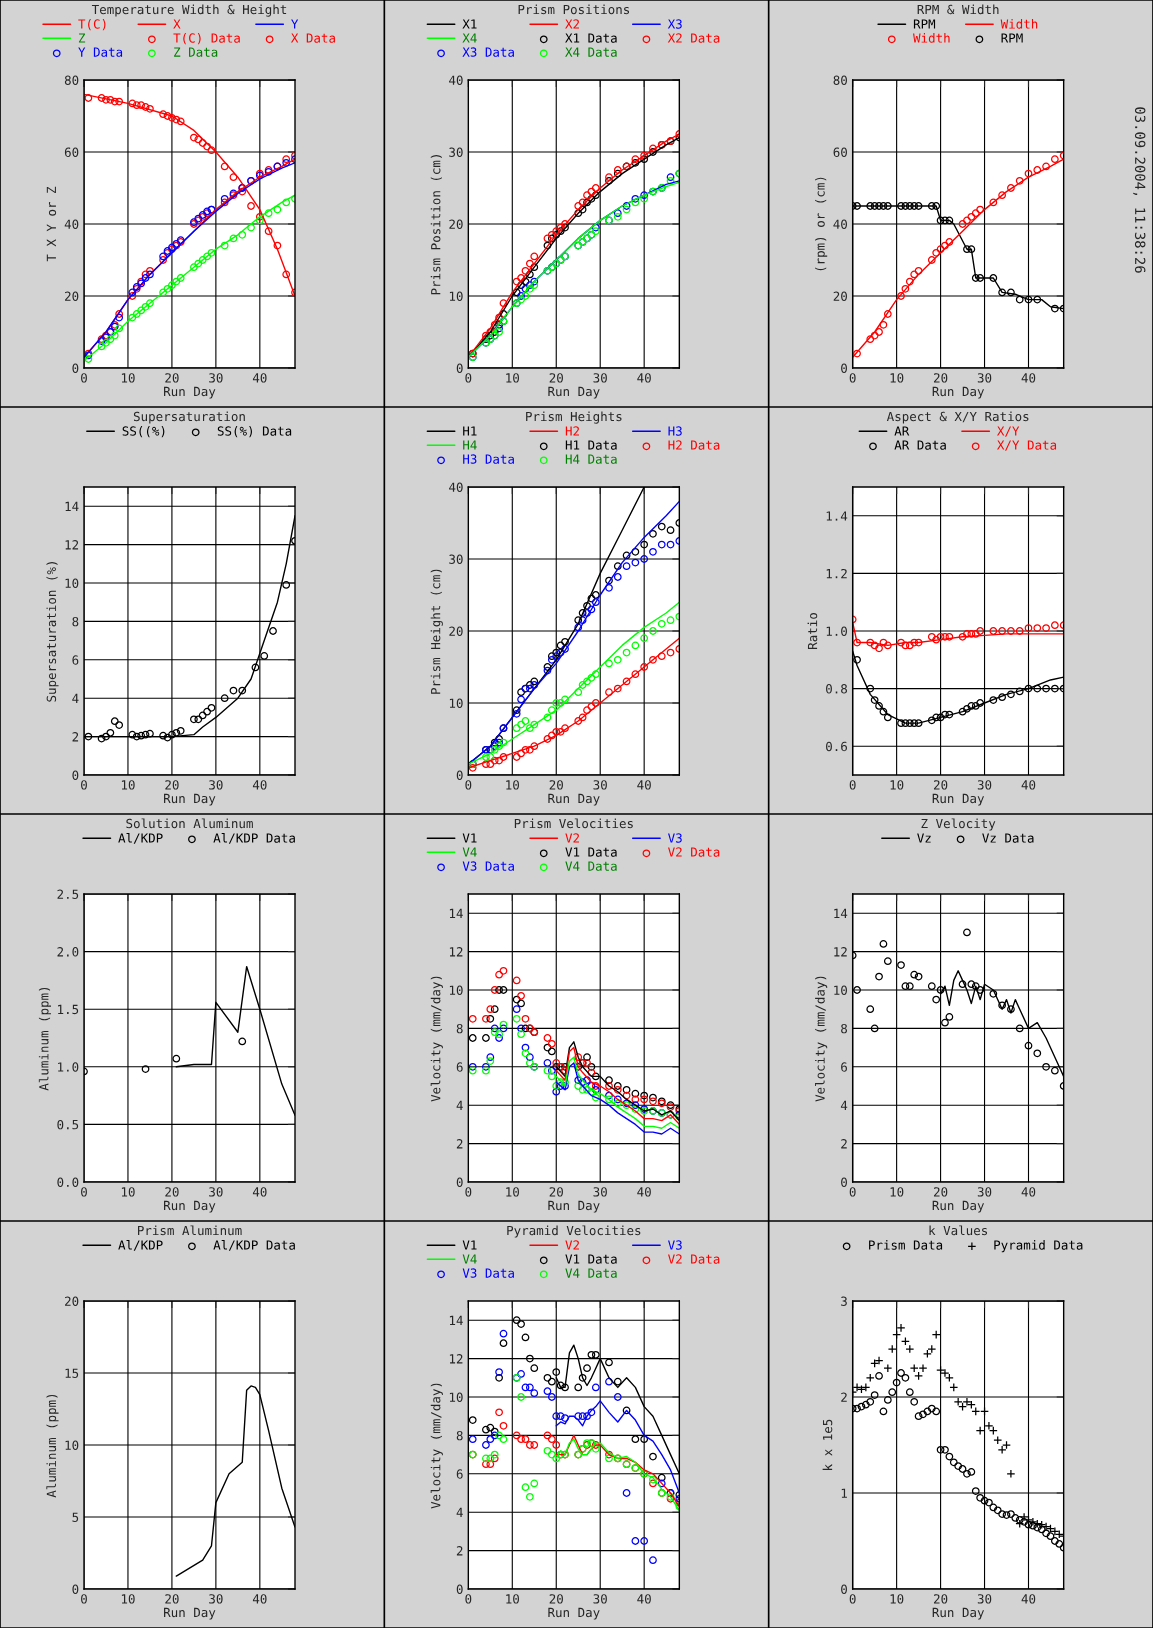  What do you see at coordinates (836, 631) in the screenshot?
I see `y-tick-label: 1.0` at bounding box center [836, 631].